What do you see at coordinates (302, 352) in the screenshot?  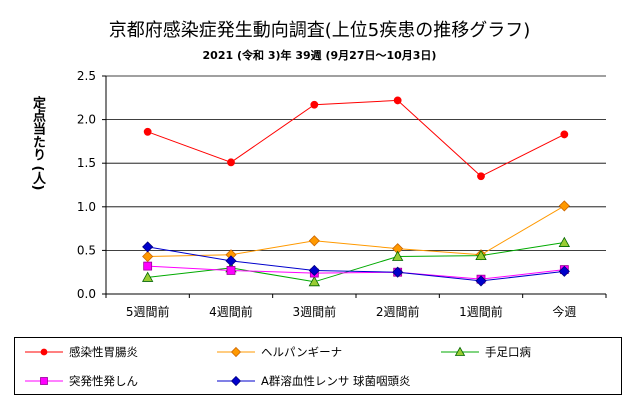 I see `legend-label: ヘルパンギーナ` at bounding box center [302, 352].